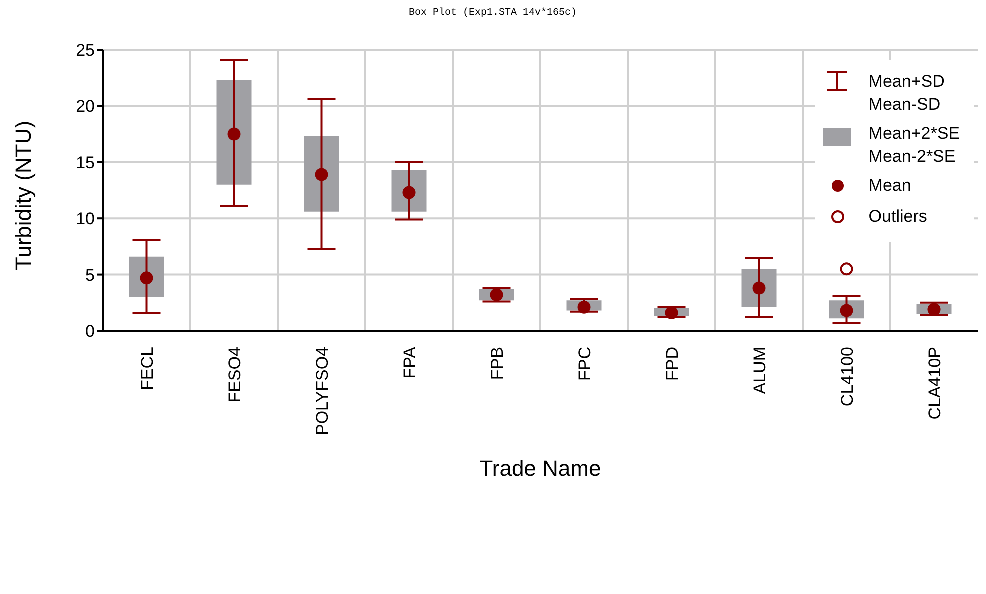  What do you see at coordinates (85, 162) in the screenshot?
I see `y-tick-label: 15` at bounding box center [85, 162].